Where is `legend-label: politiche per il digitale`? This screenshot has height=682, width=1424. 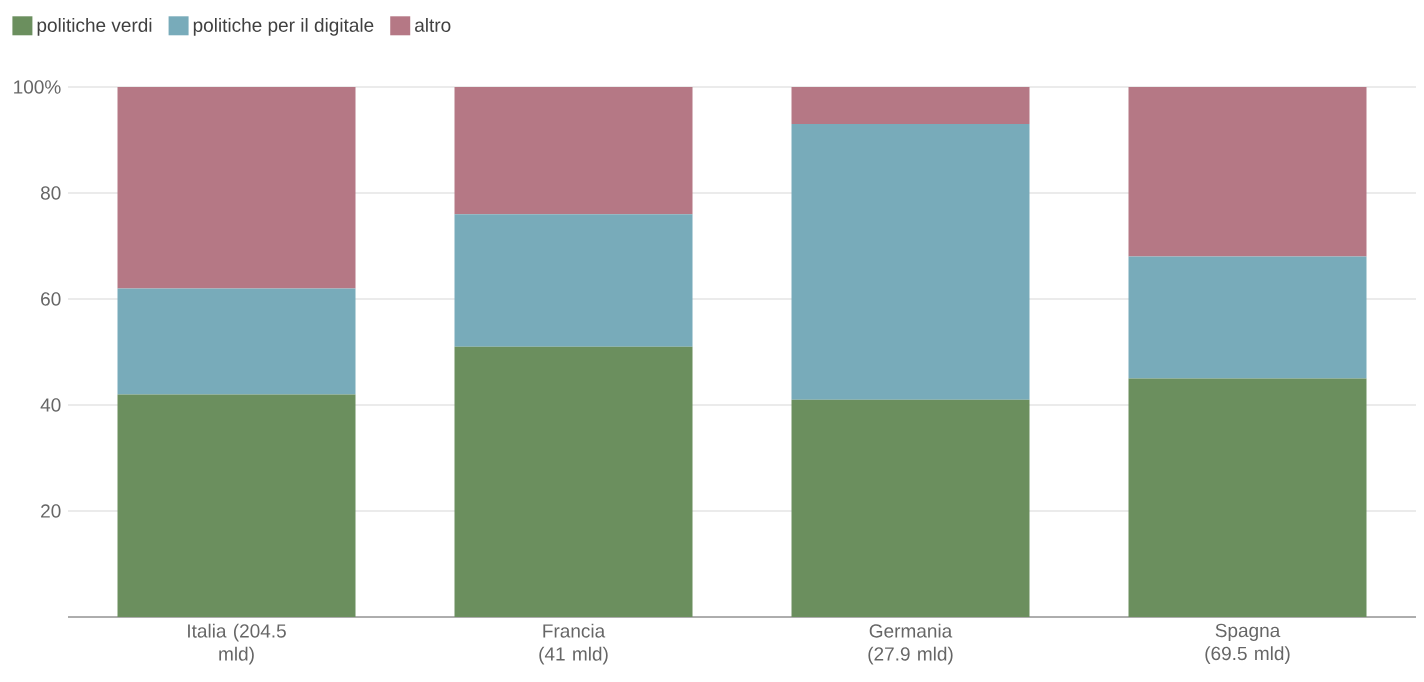 legend-label: politiche per il digitale is located at coordinates (283, 26).